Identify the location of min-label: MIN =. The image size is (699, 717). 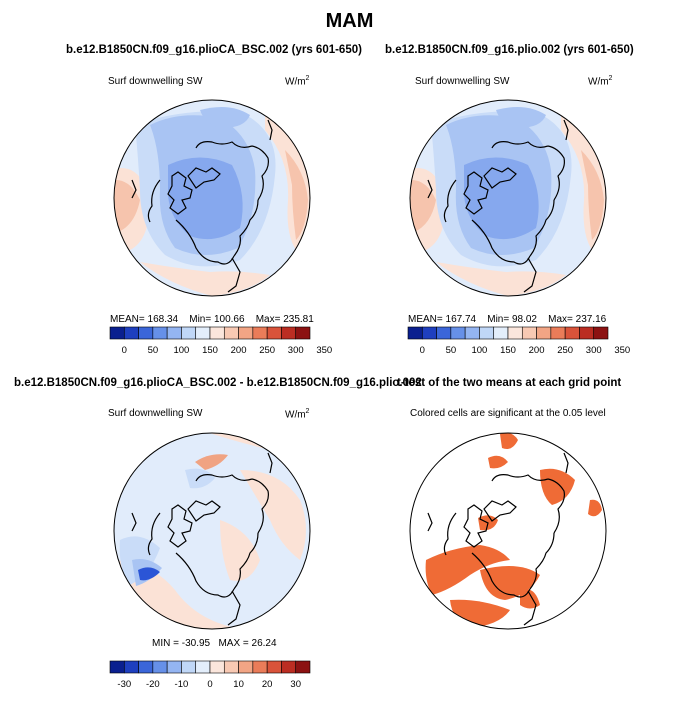
(165, 643).